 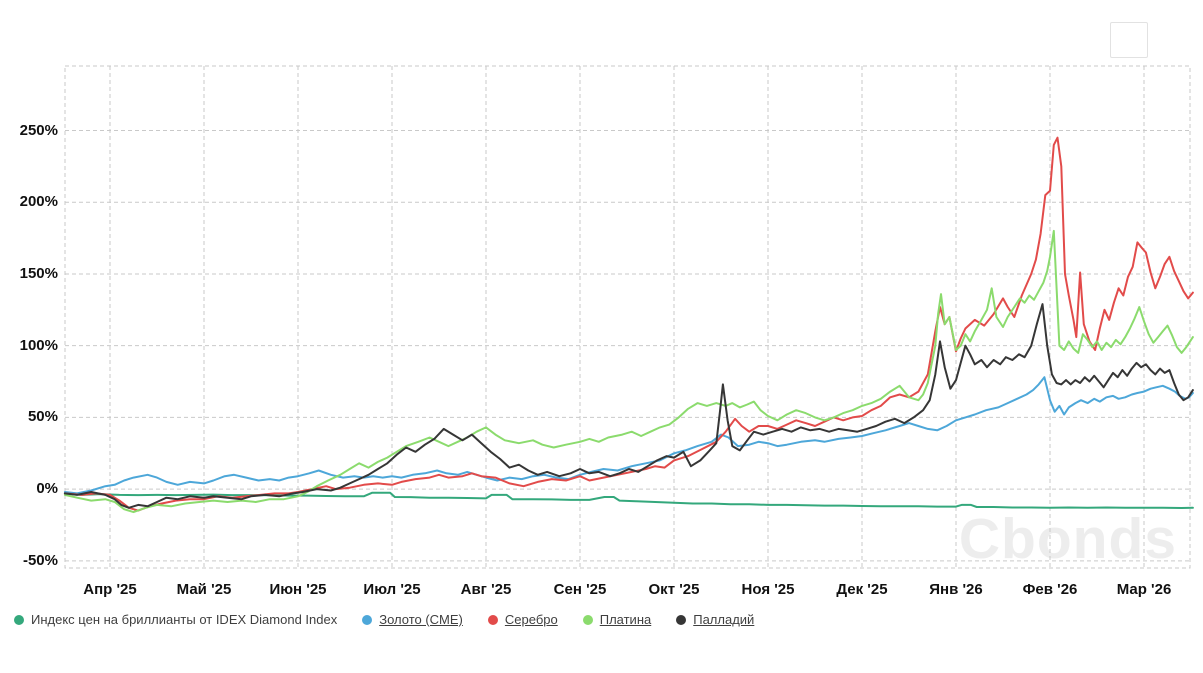 I want to click on x-tick-label: Мар '26, so click(x=1144, y=589).